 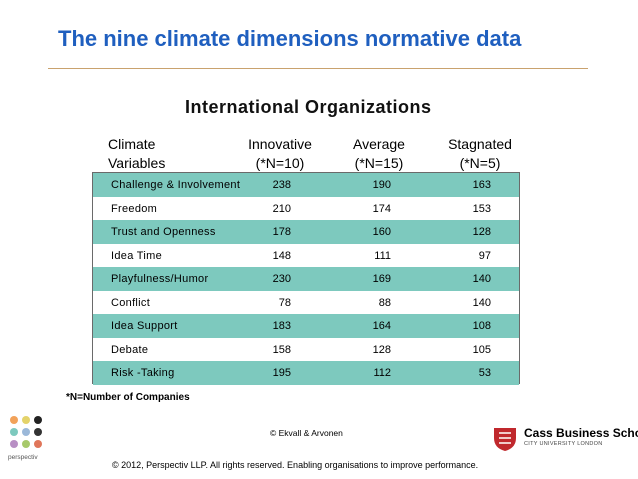 I want to click on table-row: Playfulness/Humor 230 169 140, so click(x=306, y=279).